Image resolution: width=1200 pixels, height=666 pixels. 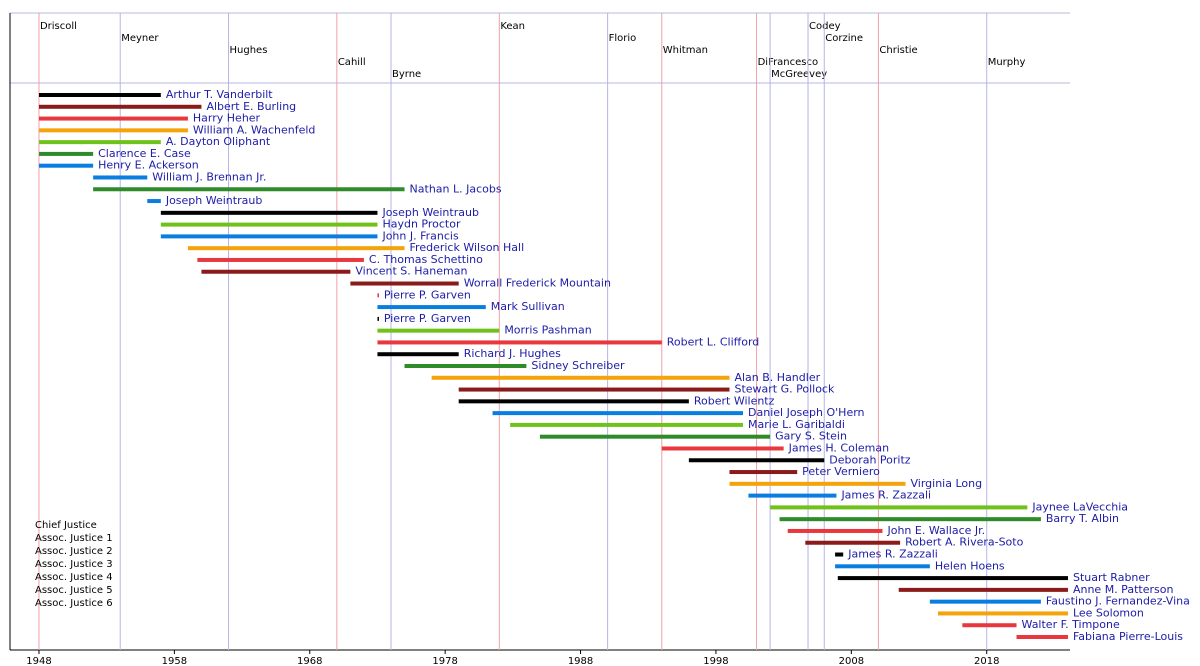 I want to click on justice-label: Walter F. Timpone, so click(x=1071, y=624).